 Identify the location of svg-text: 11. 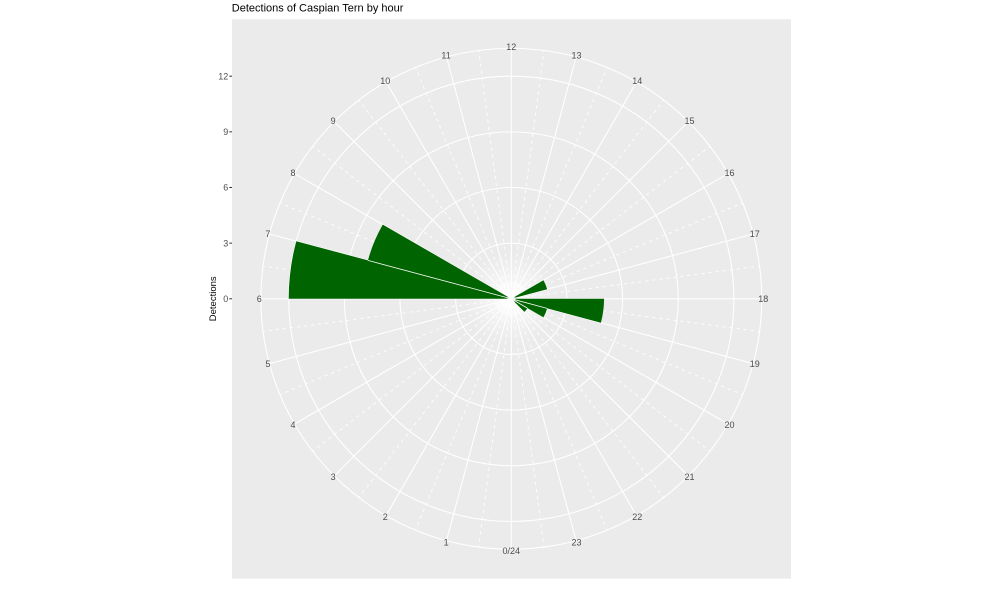
(445, 56).